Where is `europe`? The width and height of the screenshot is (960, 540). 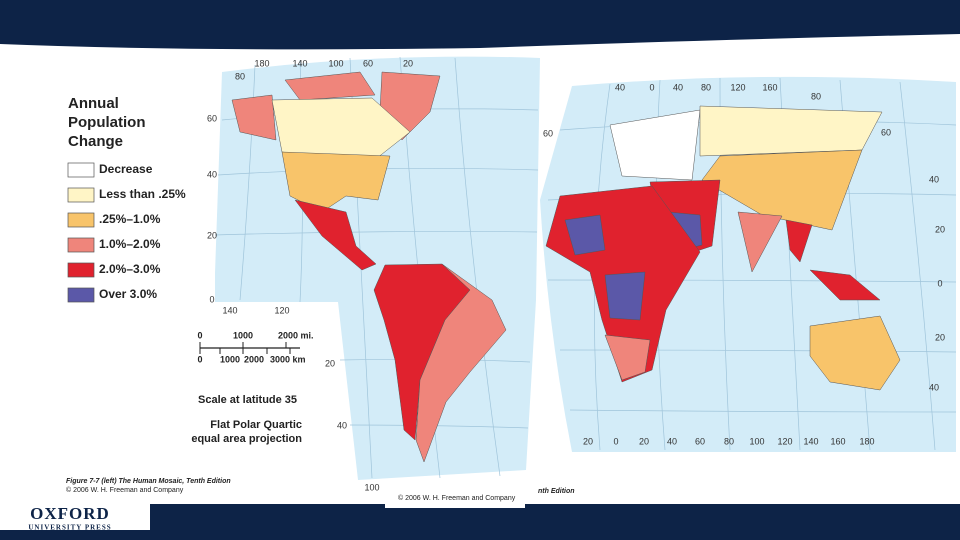 europe is located at coordinates (655, 145).